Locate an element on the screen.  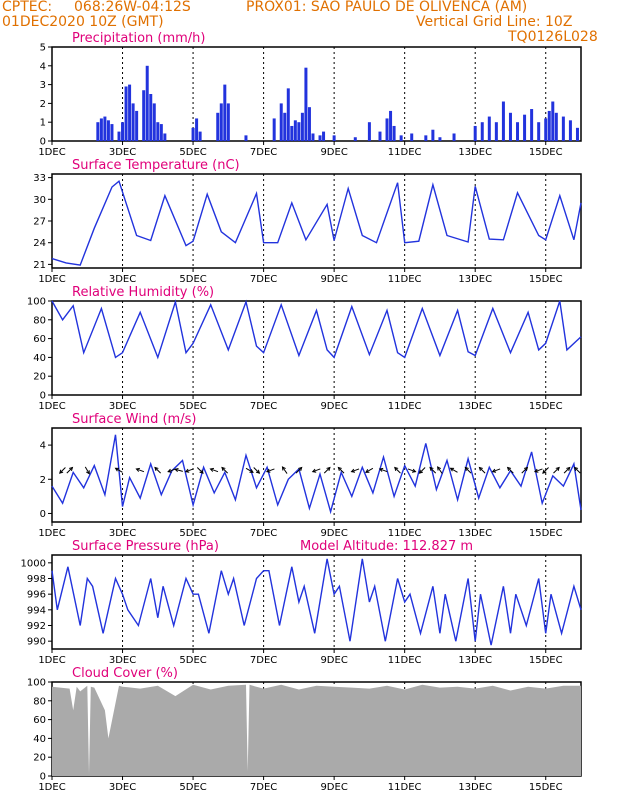
header-coords: 068:26W-04:12S is located at coordinates (132, 7).